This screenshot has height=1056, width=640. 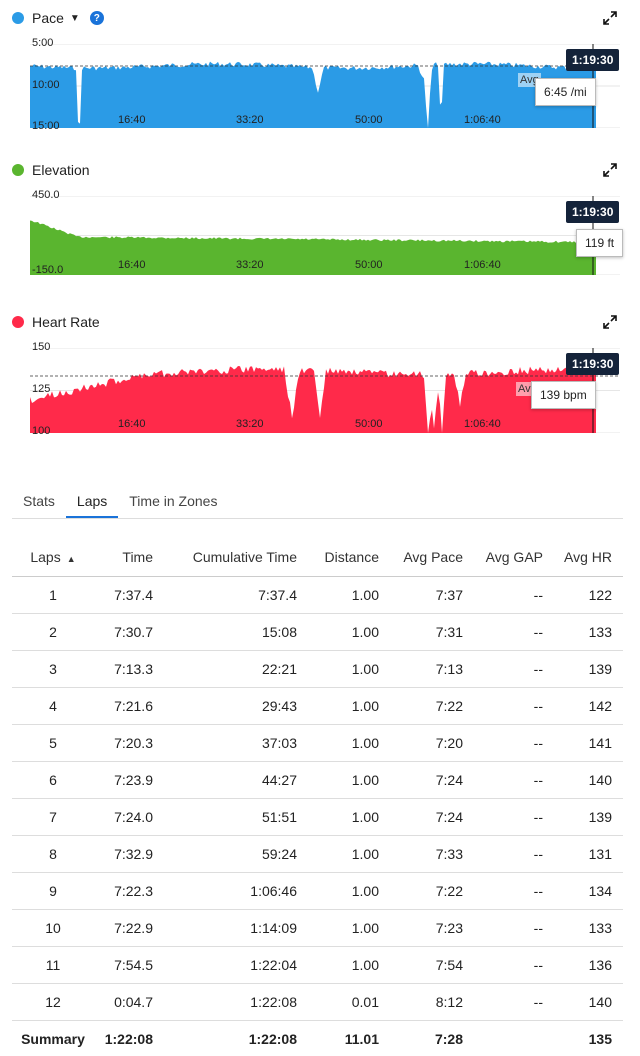 I want to click on column-header-cumulative-time: Cumulative Time, so click(x=236, y=558).